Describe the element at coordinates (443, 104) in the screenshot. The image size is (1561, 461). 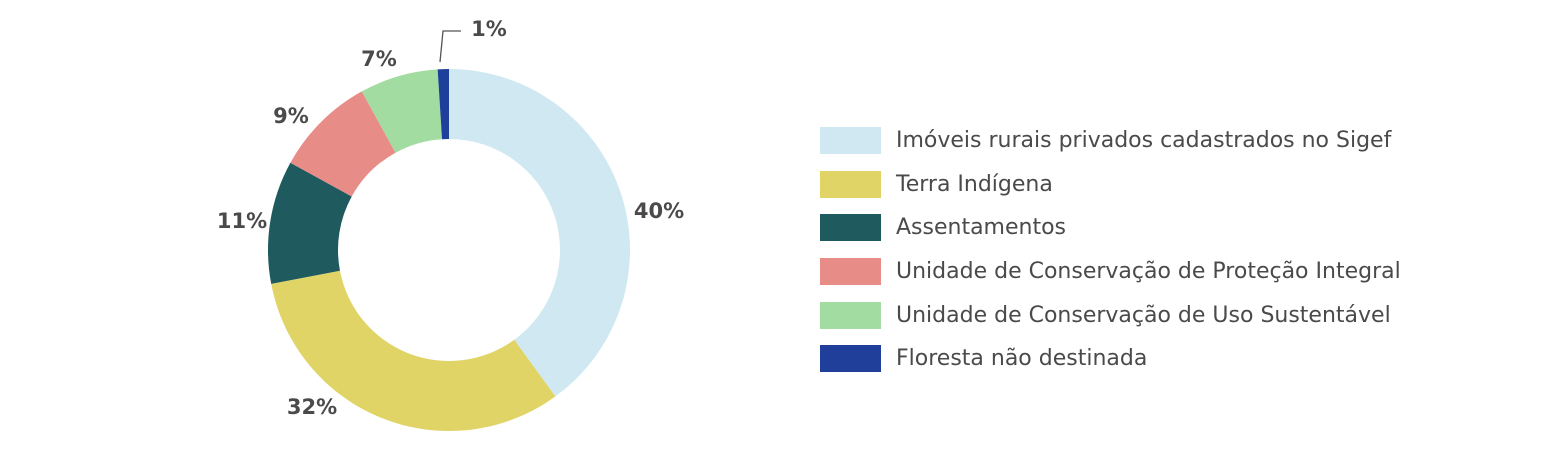
I see `donut-slice-floresta` at that location.